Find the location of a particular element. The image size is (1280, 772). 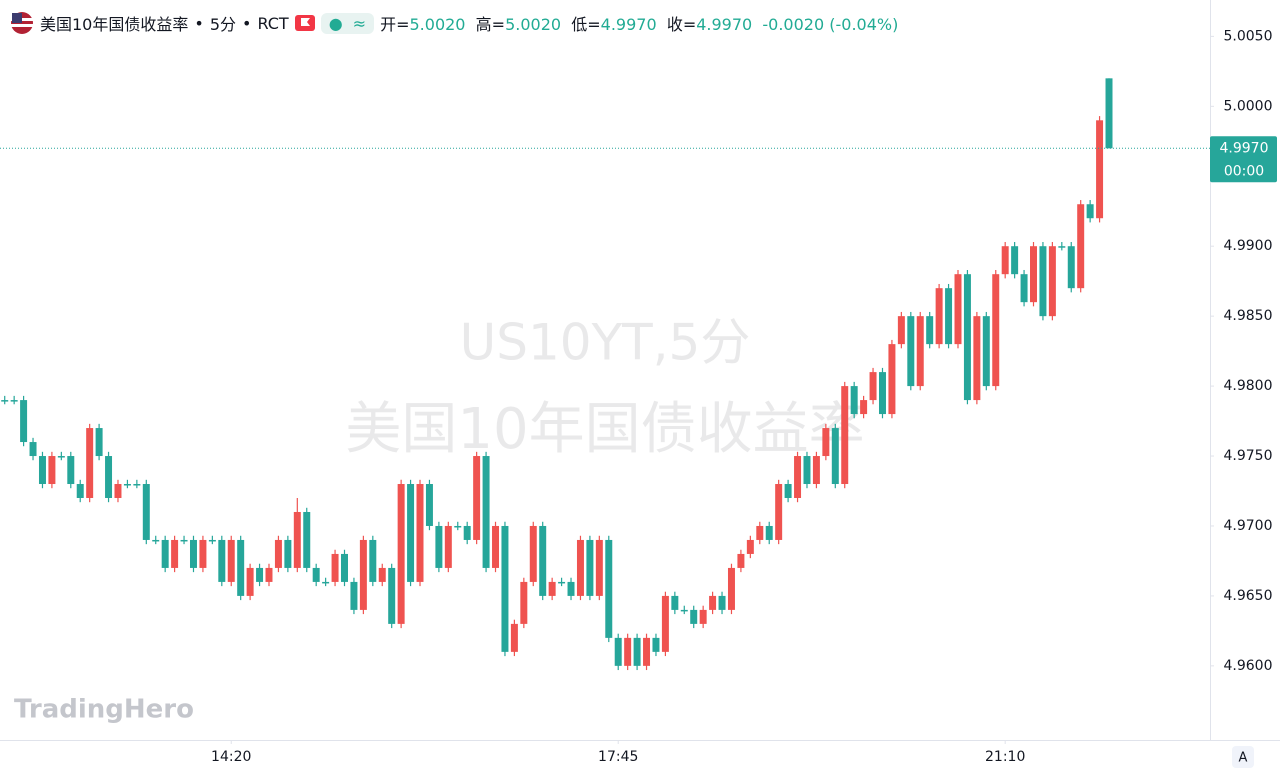

status-pill: ● ≈ is located at coordinates (347, 23).